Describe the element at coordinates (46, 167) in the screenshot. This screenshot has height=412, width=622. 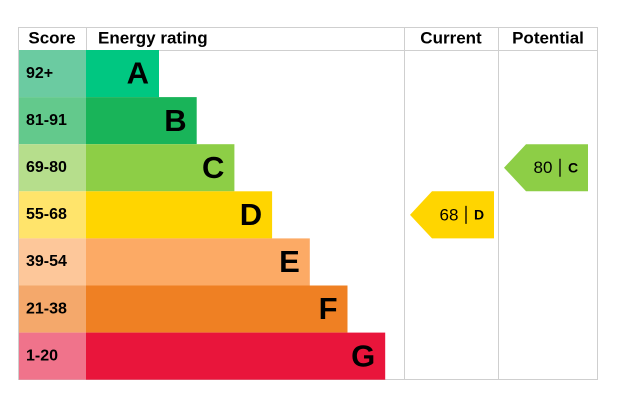
I see `score-label: 69-80` at that location.